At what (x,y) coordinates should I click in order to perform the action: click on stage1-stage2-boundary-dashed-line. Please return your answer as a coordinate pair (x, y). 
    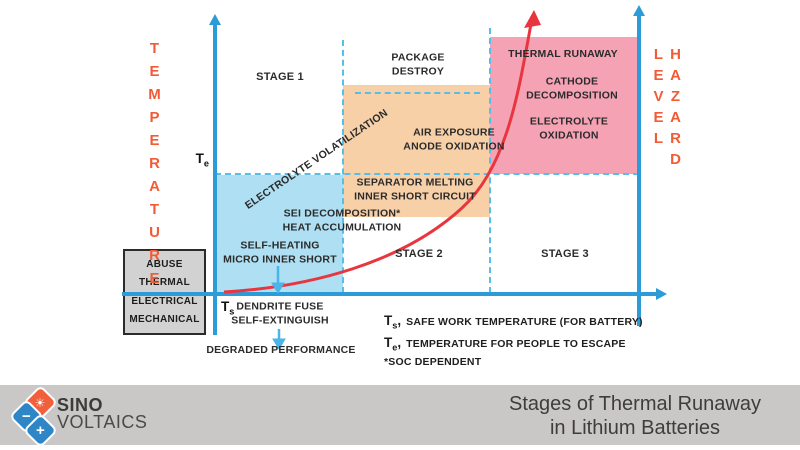
    Looking at the image, I should click on (343, 166).